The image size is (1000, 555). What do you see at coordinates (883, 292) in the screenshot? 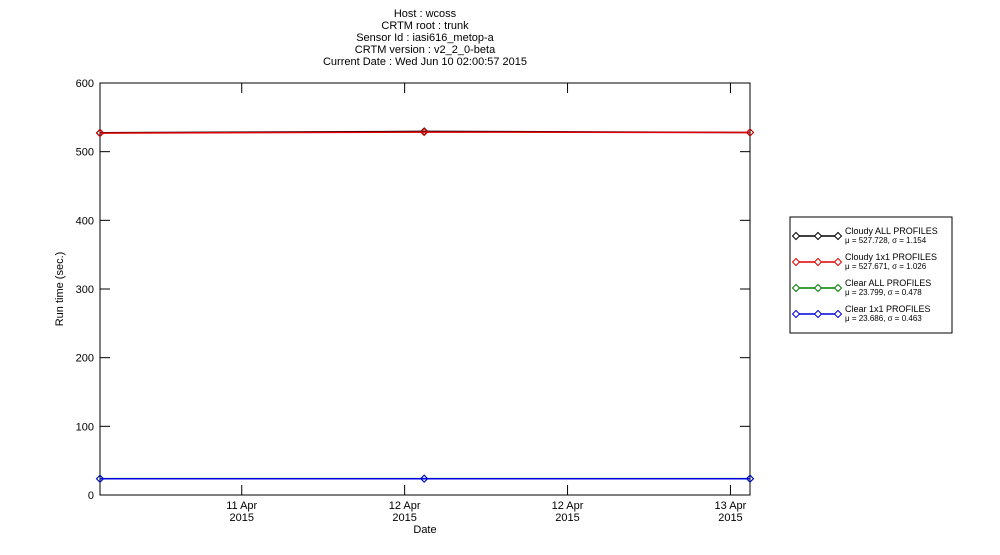
I see `legend-stats: μ = 23.799, σ = 0.478` at bounding box center [883, 292].